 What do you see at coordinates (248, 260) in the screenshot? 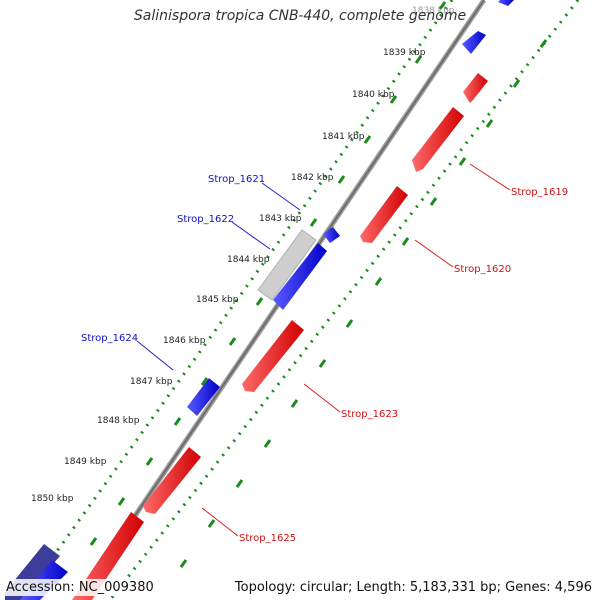
I see `kbp-label: 1844 kbp` at bounding box center [248, 260].